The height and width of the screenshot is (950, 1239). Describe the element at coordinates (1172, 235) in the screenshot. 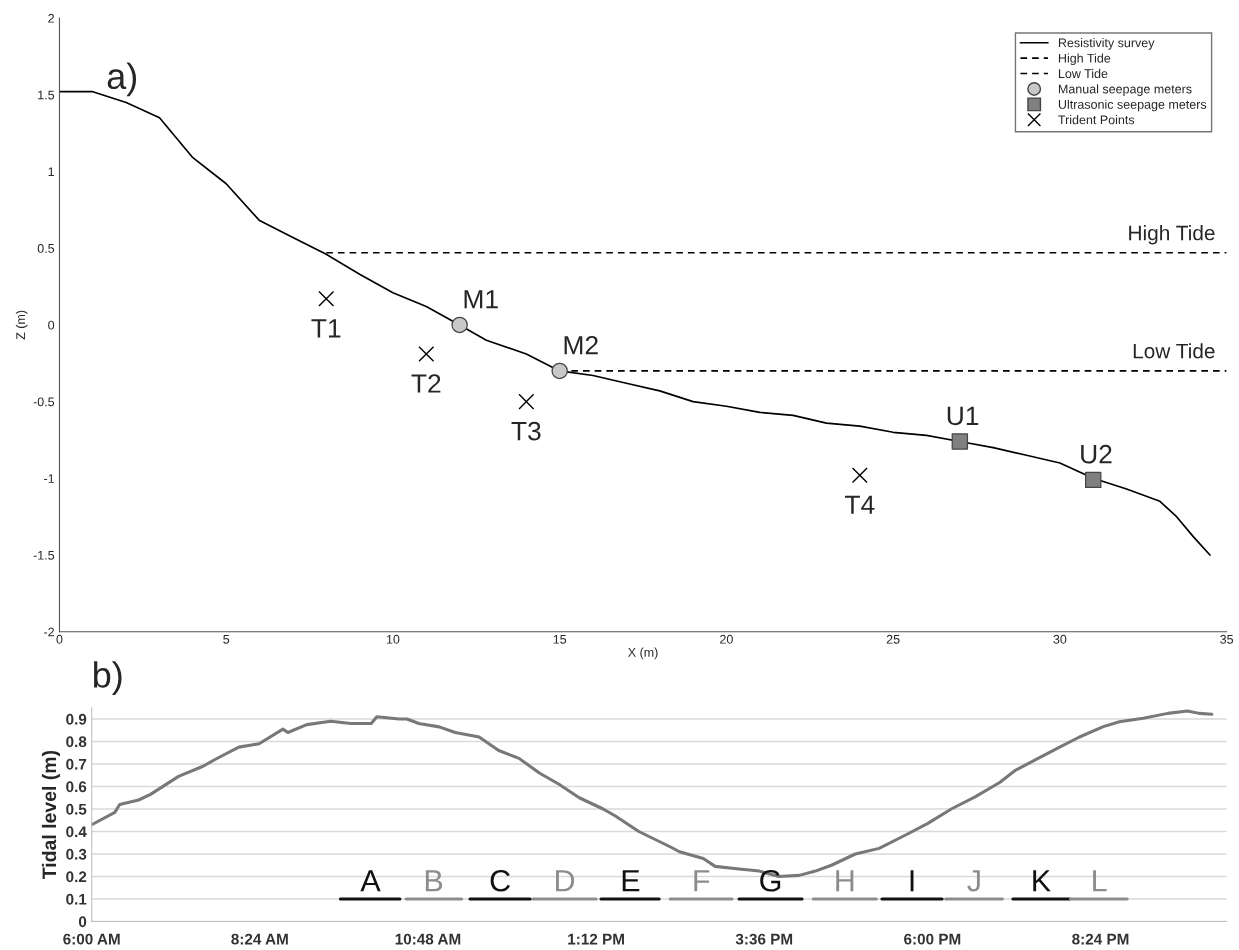

I see `annotation: High Tide` at that location.